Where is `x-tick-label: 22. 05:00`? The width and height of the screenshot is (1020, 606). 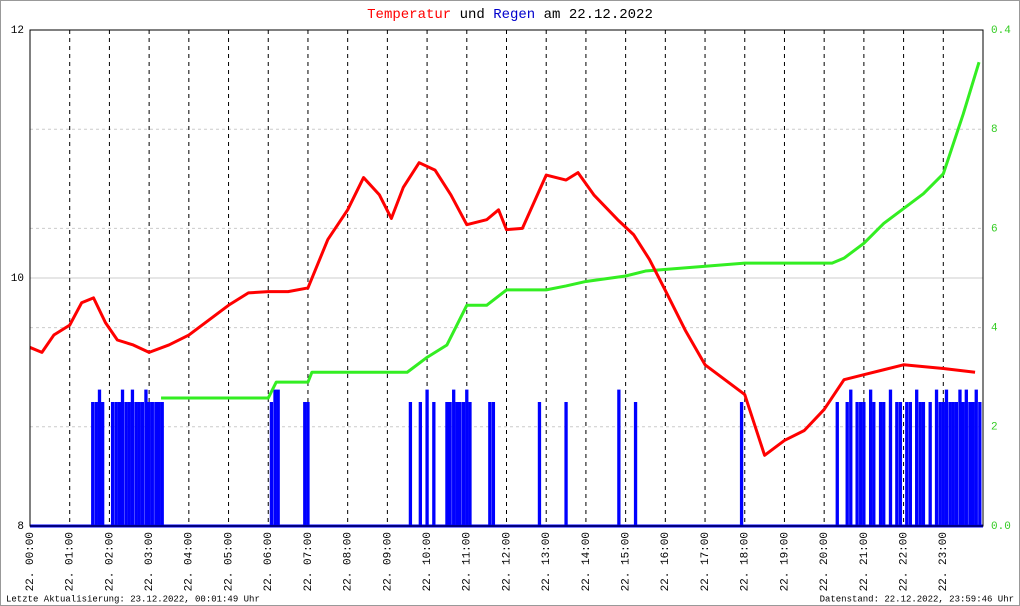 x-tick-label: 22. 05:00 is located at coordinates (229, 561).